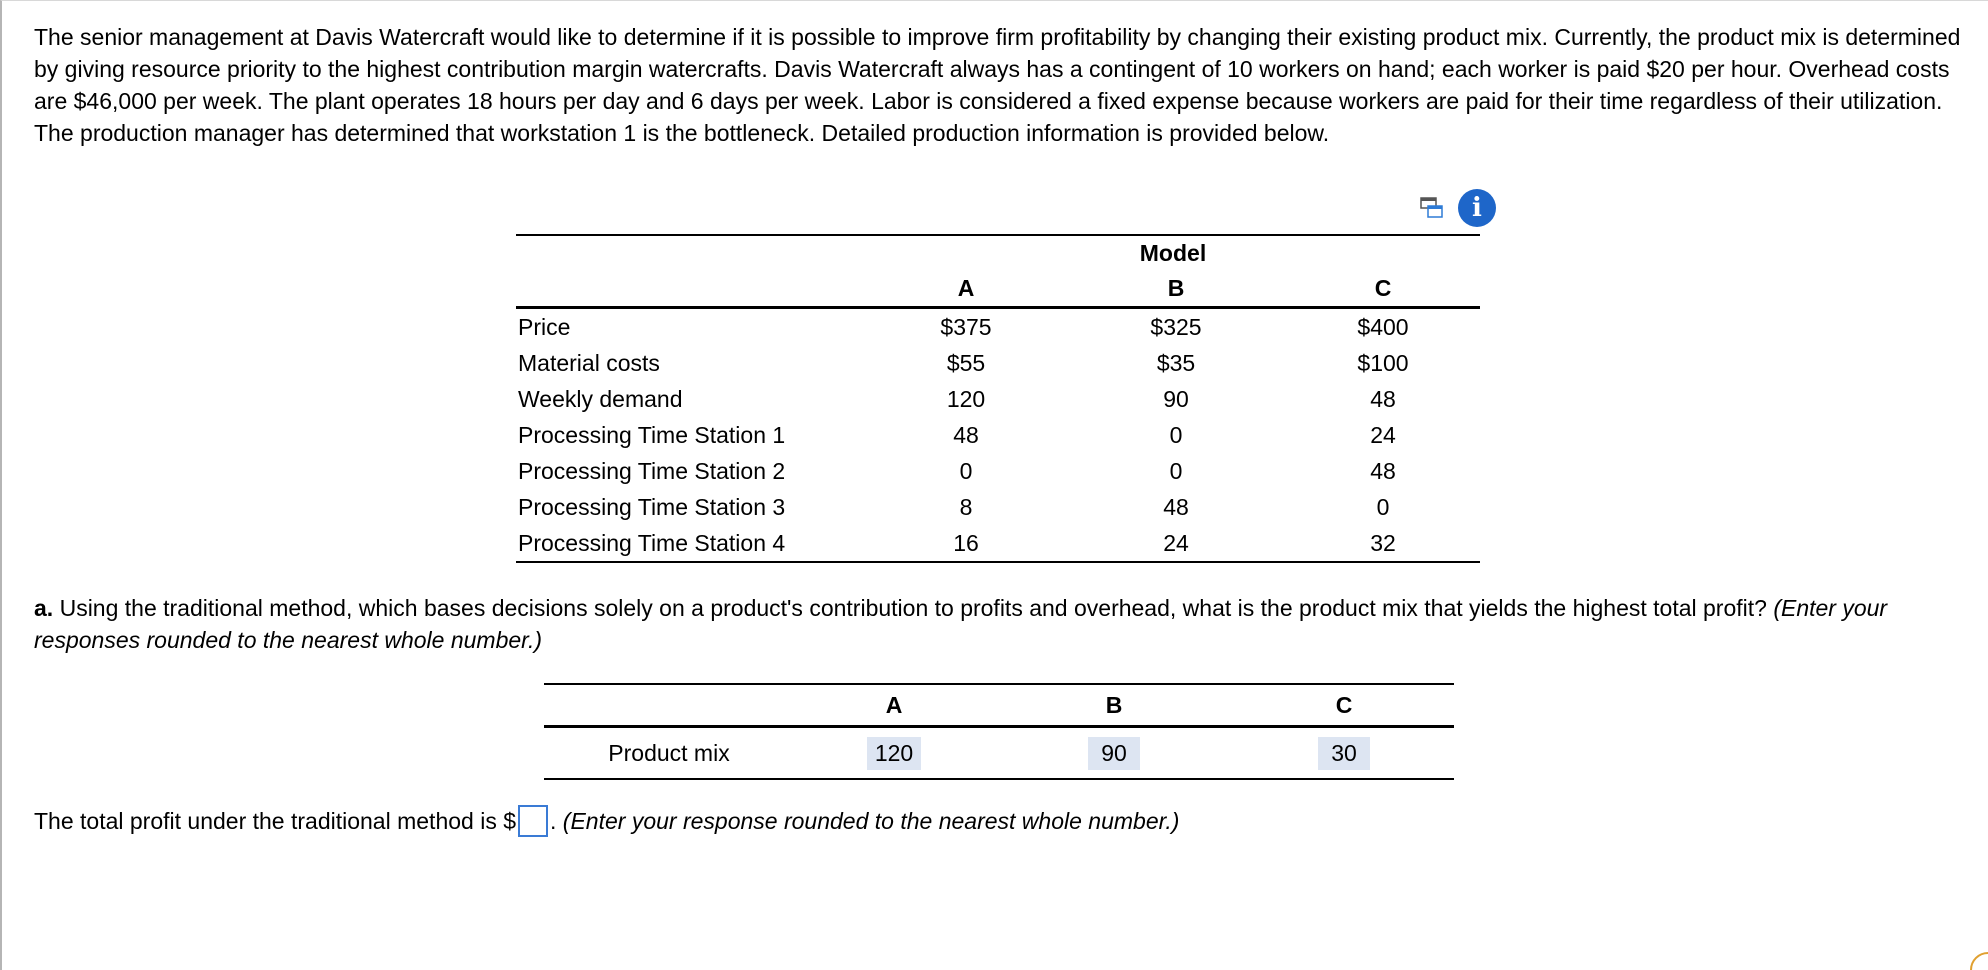  What do you see at coordinates (966, 398) in the screenshot?
I see `cell-value: 120` at bounding box center [966, 398].